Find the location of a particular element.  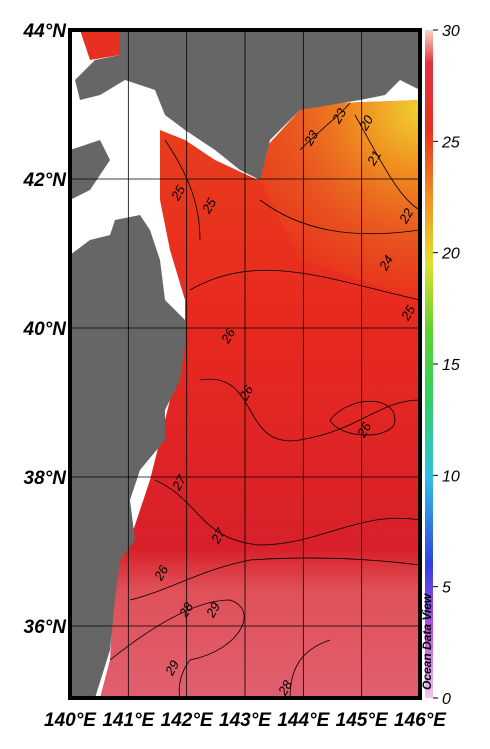

contour-label: 21 is located at coordinates (373, 158).